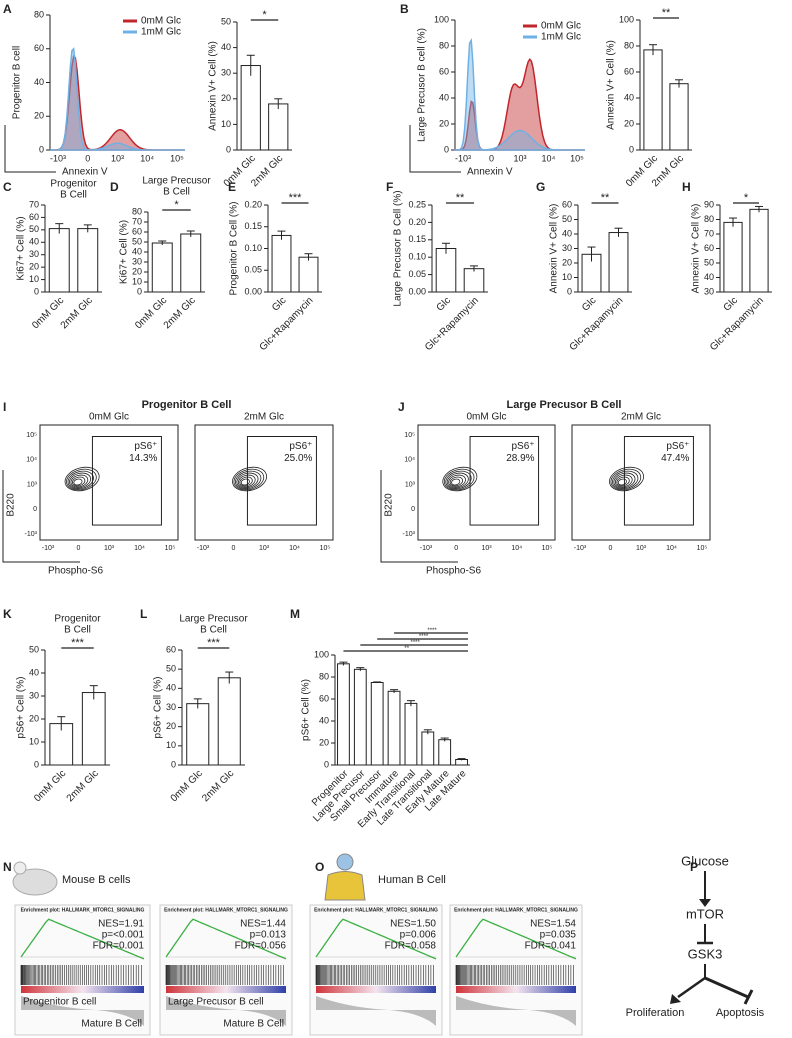  What do you see at coordinates (21, 248) in the screenshot?
I see `y-axis-label: Ki67+ Cell (%)` at bounding box center [21, 248].